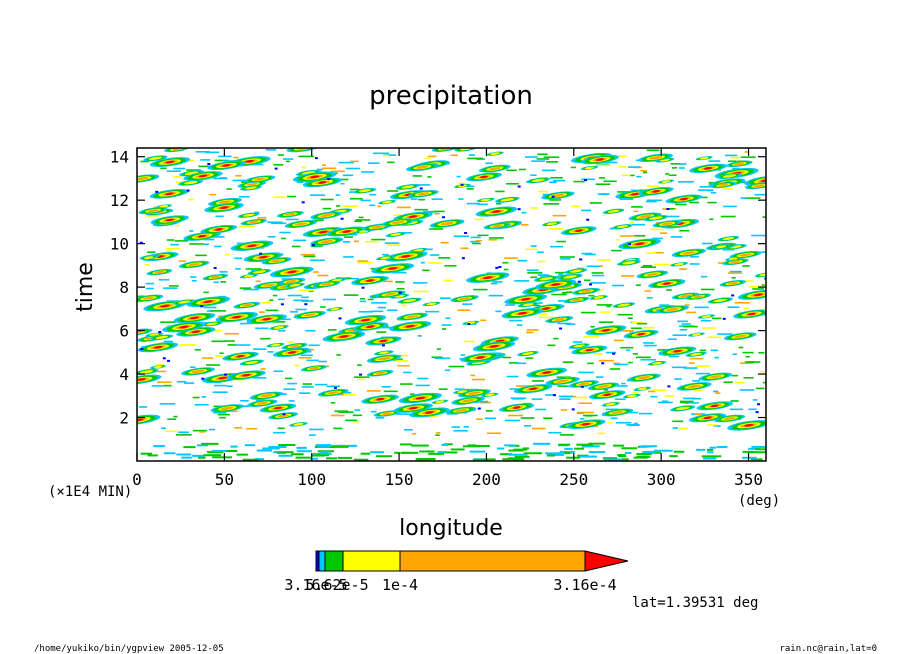  Describe the element at coordinates (311, 479) in the screenshot. I see `x-tick-label: 100` at that location.